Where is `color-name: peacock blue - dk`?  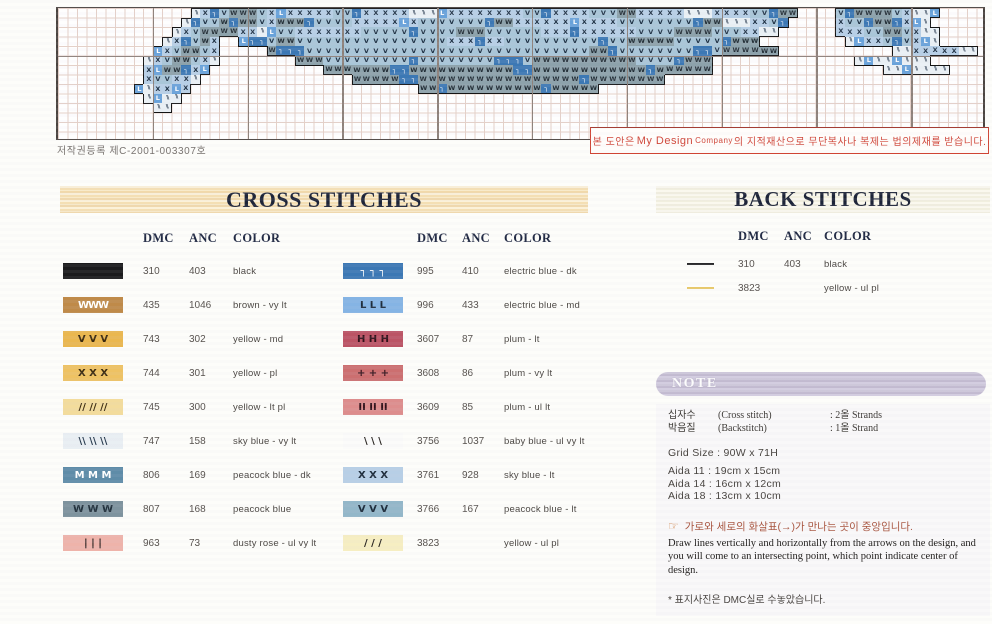
color-name: peacock blue - dk is located at coordinates (272, 475).